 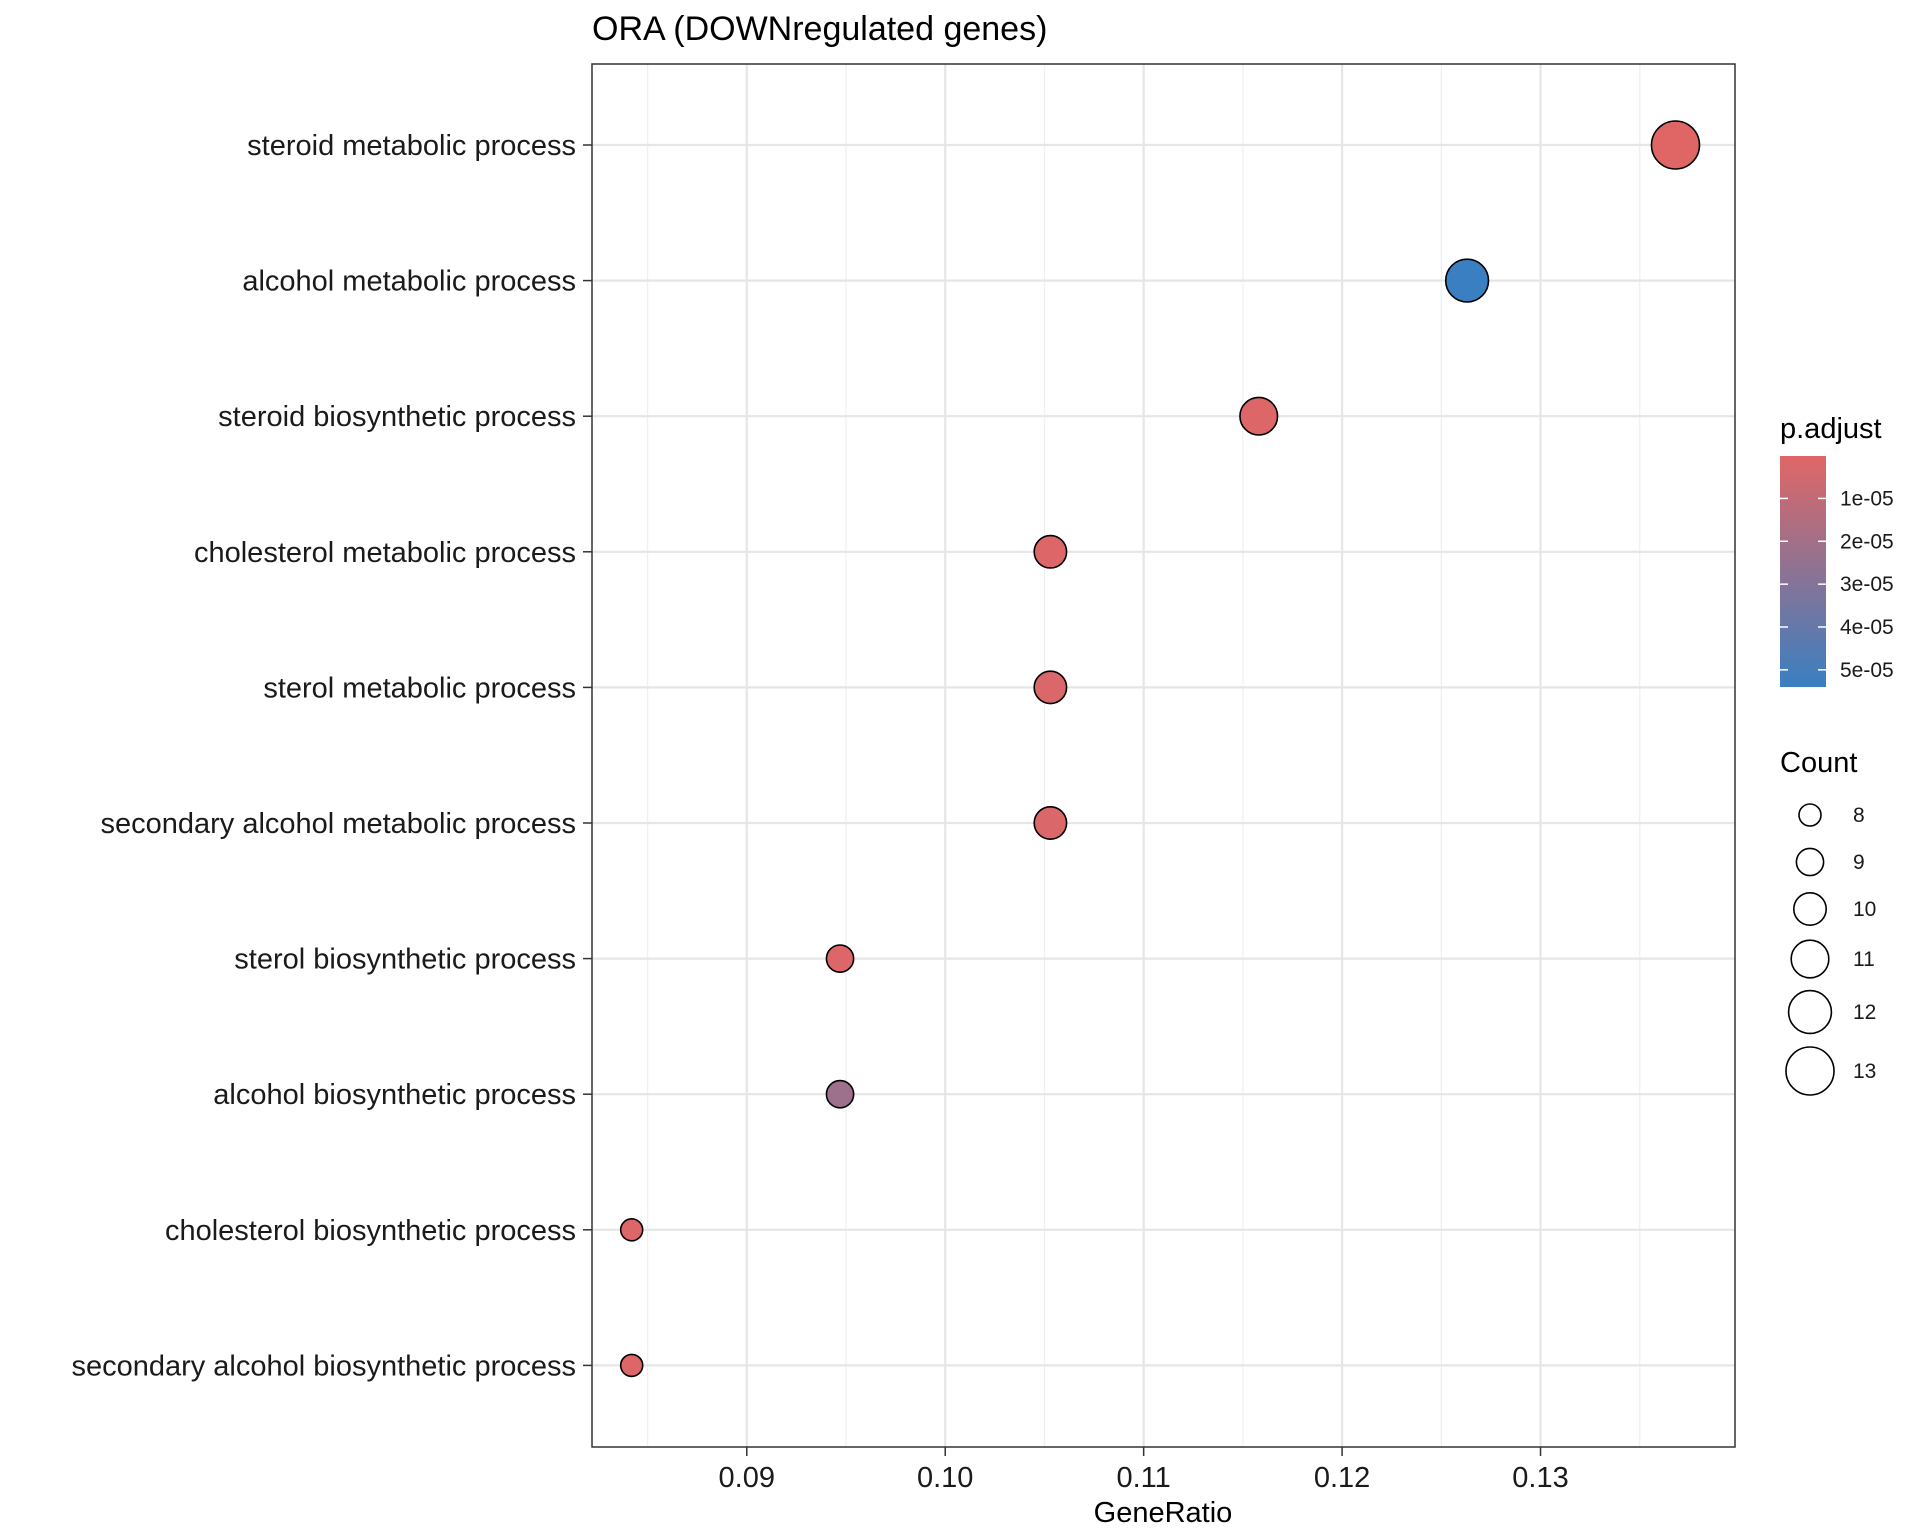 I want to click on legend-padjust-label: 2e-05, so click(x=1867, y=541).